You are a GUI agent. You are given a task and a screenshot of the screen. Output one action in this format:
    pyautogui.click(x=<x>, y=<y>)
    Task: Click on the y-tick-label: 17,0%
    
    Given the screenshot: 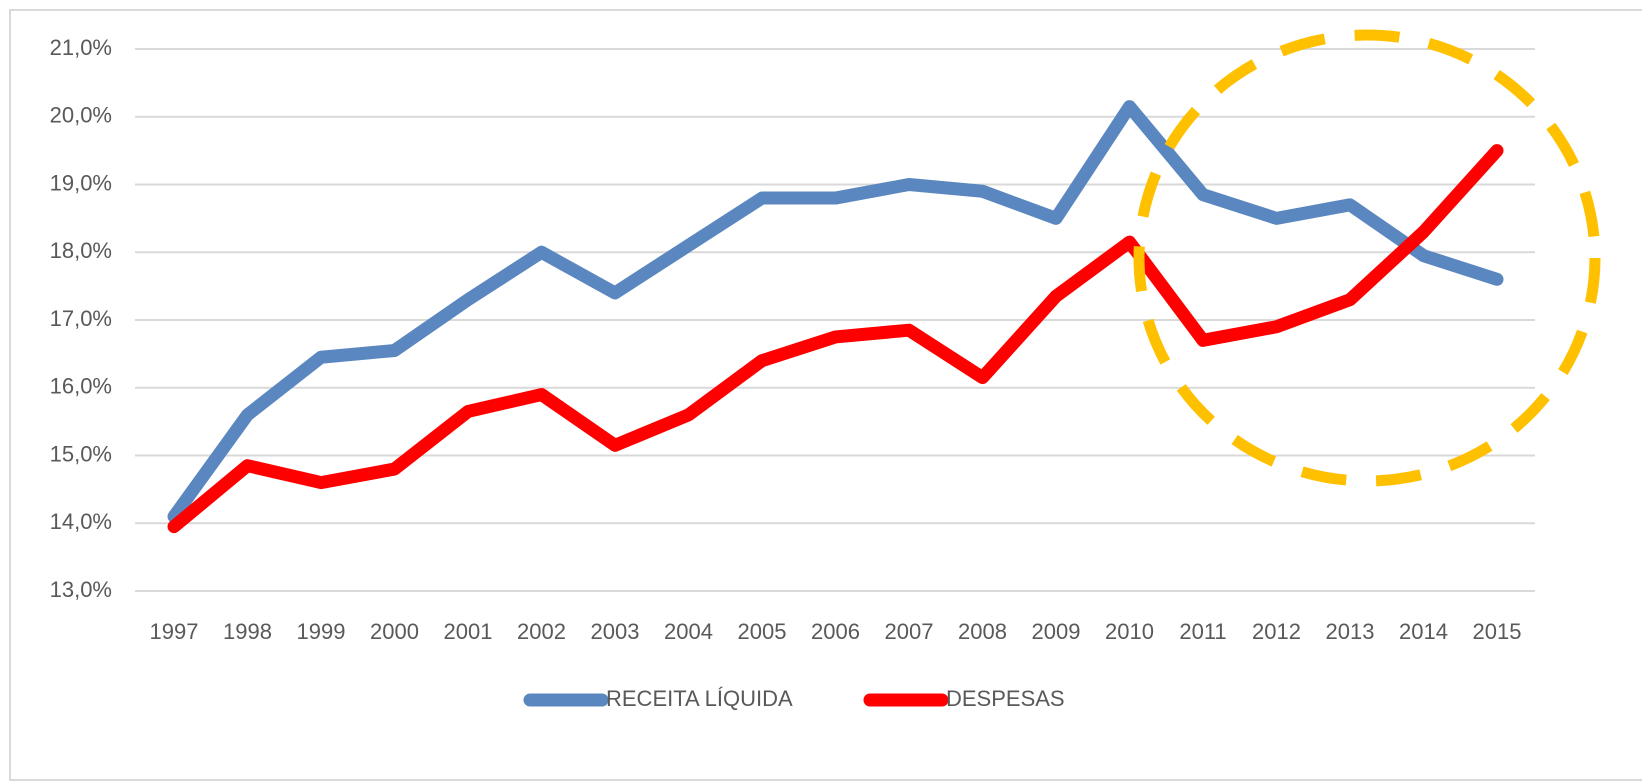 What is the action you would take?
    pyautogui.click(x=81, y=318)
    